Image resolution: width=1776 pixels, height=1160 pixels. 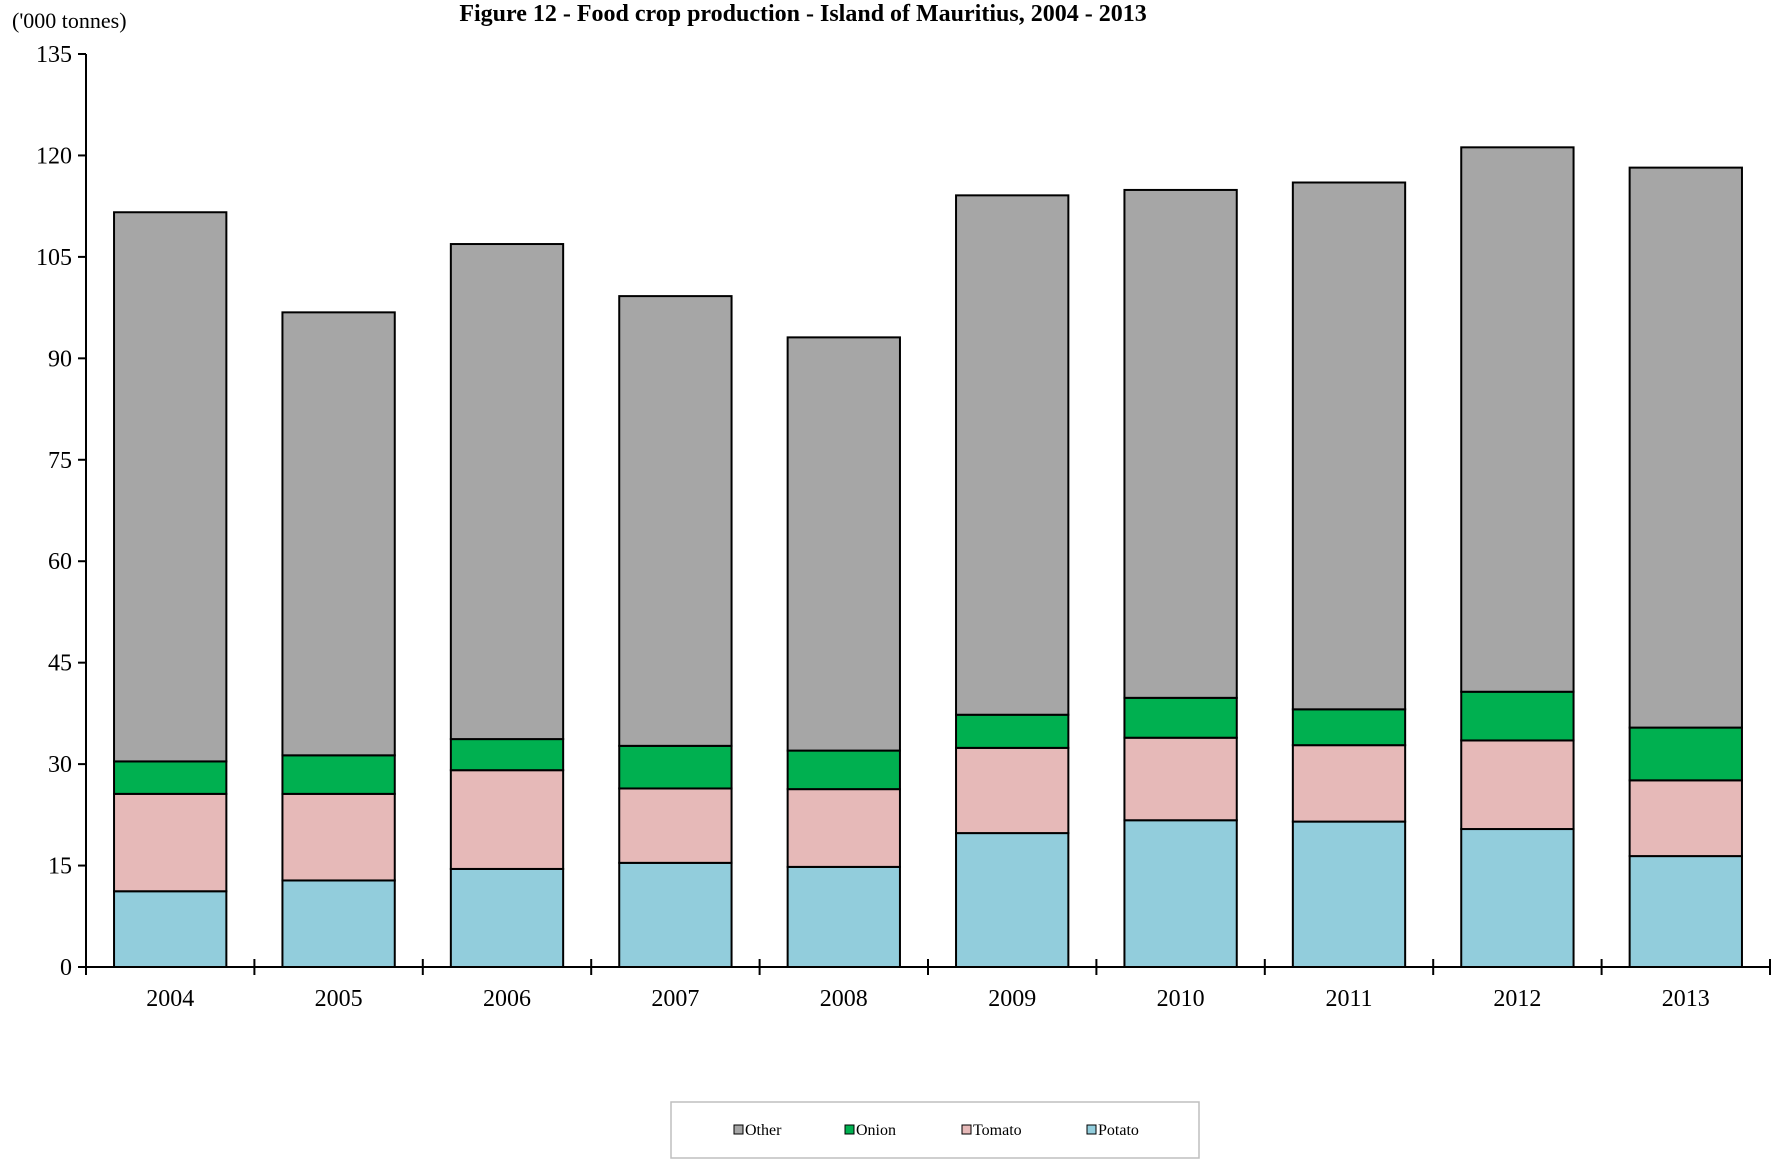 I want to click on bar-potato-2012, so click(x=1517, y=898).